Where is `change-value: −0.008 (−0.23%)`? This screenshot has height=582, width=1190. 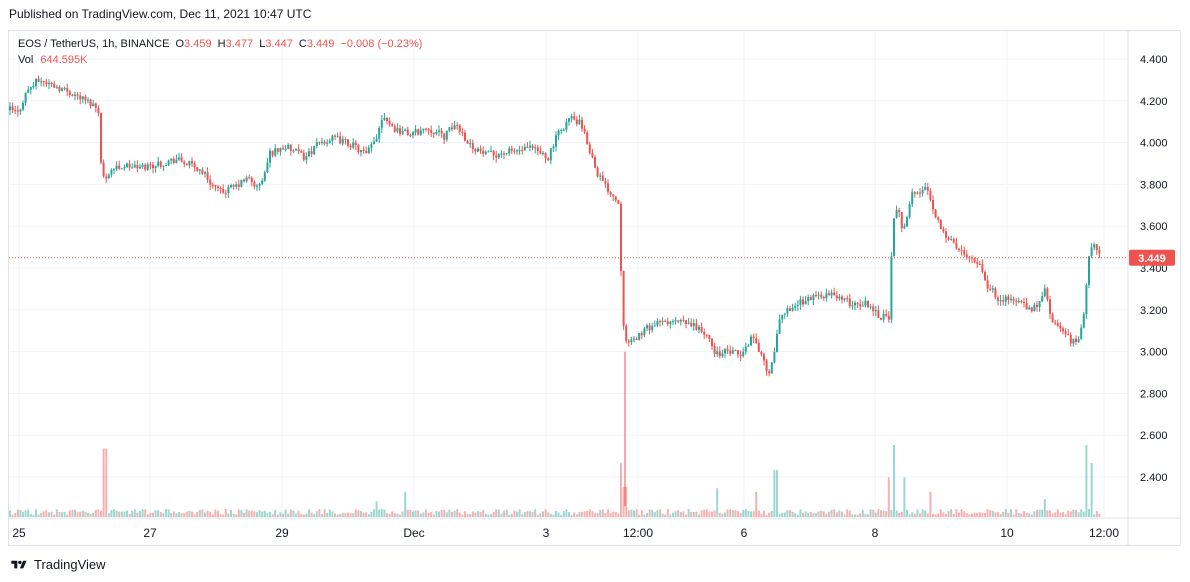 change-value: −0.008 (−0.23%) is located at coordinates (381, 44).